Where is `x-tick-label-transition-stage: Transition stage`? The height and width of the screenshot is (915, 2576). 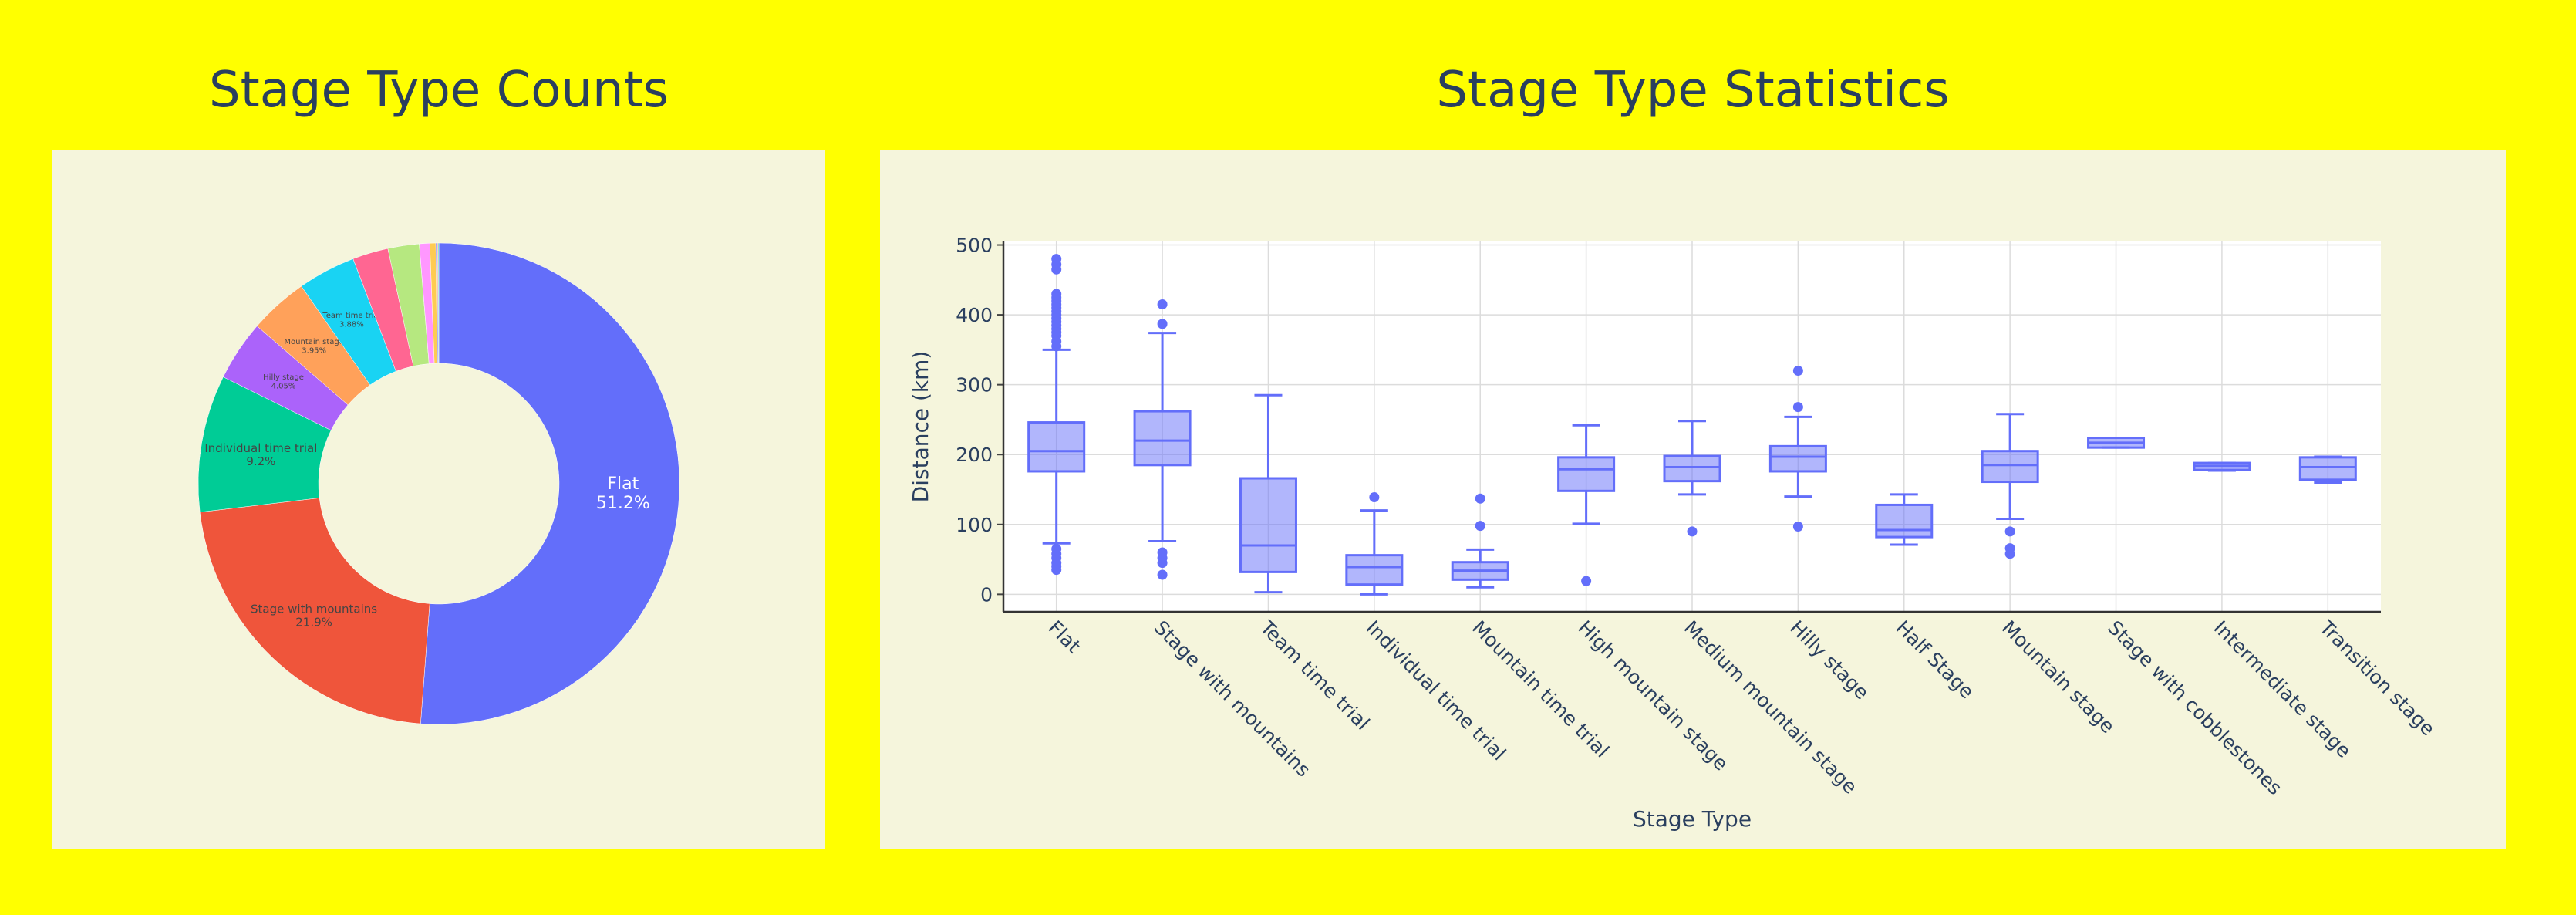 x-tick-label-transition-stage: Transition stage is located at coordinates (2377, 678).